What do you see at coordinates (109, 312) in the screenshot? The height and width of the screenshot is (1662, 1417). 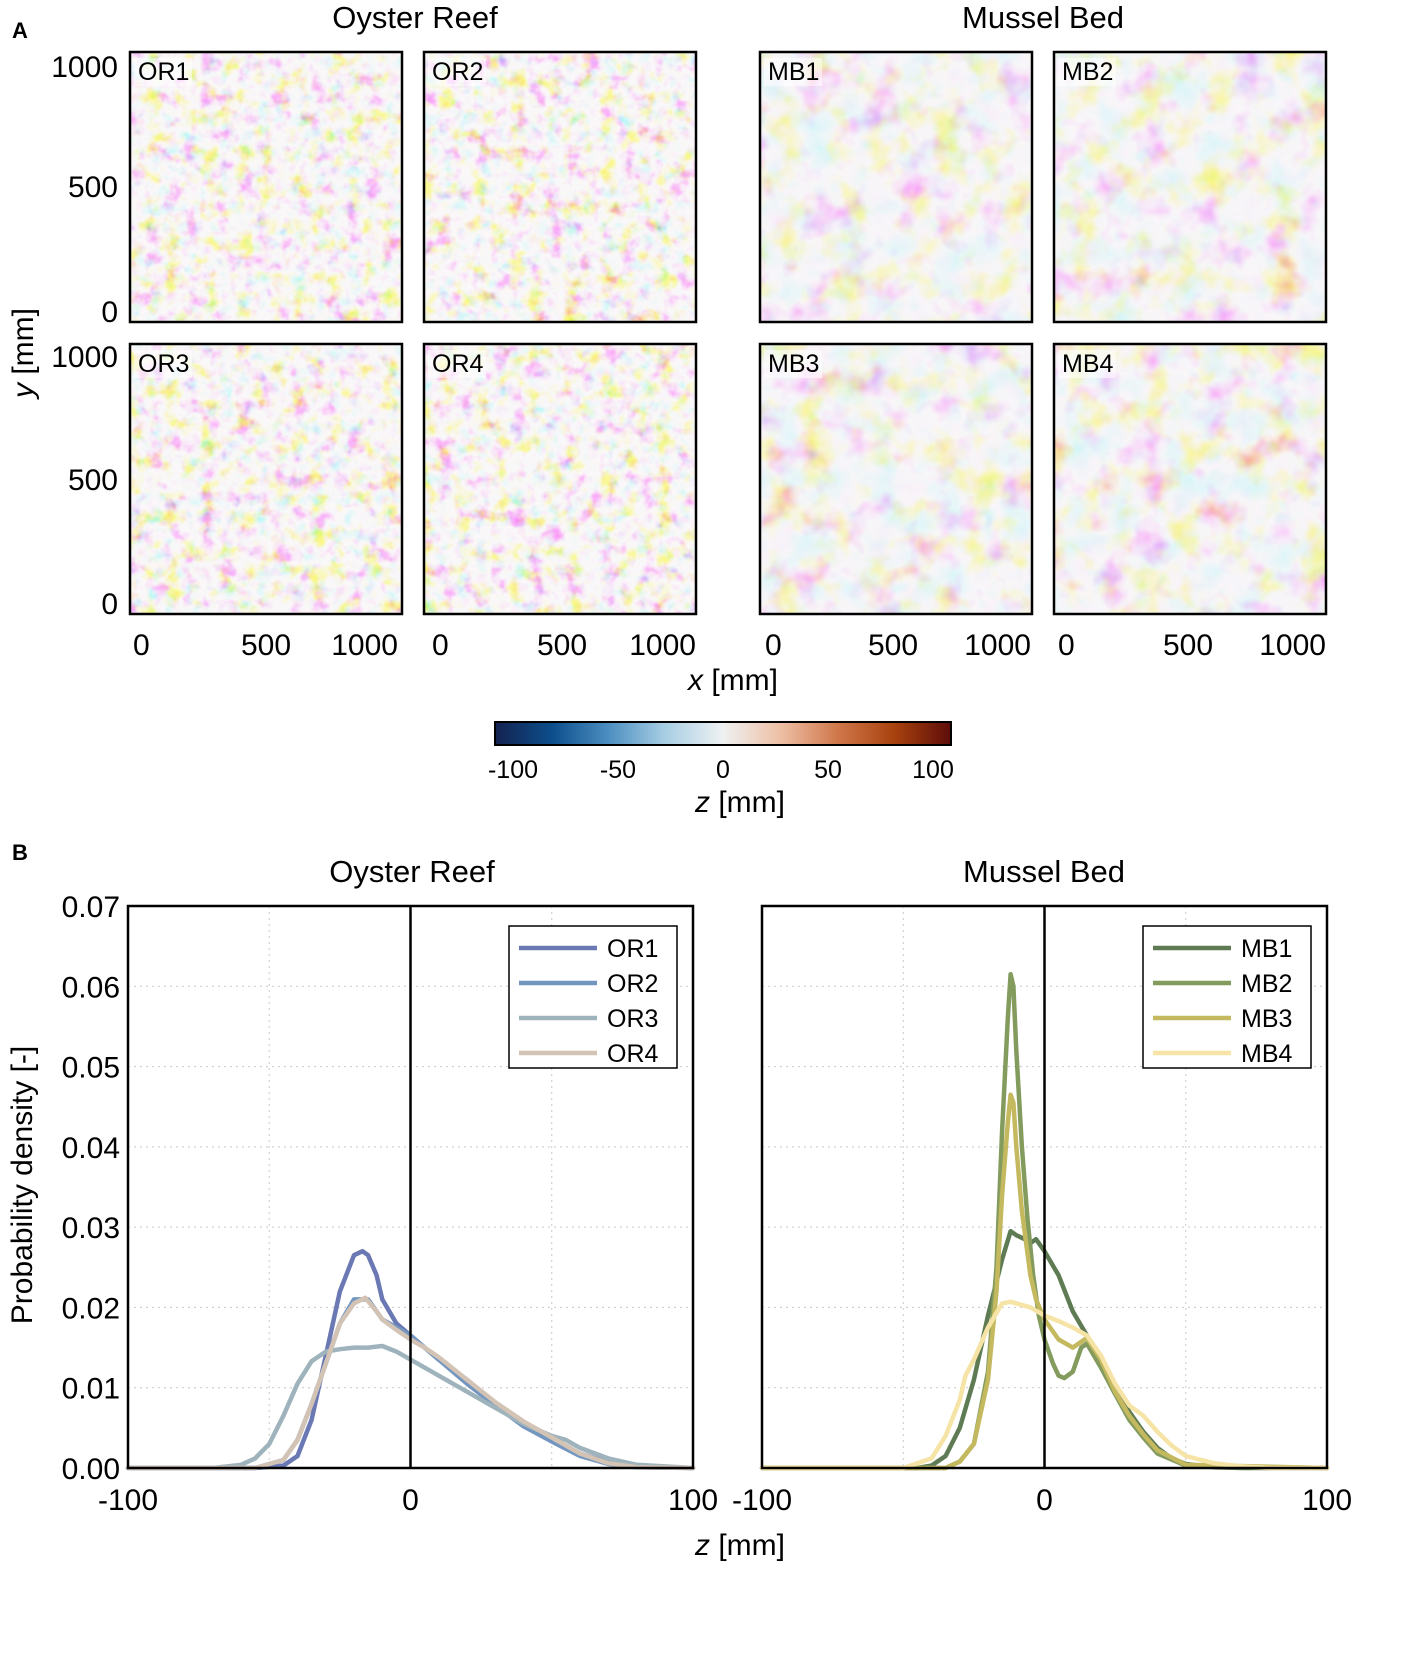 I see `y-tick-top-0: 0` at bounding box center [109, 312].